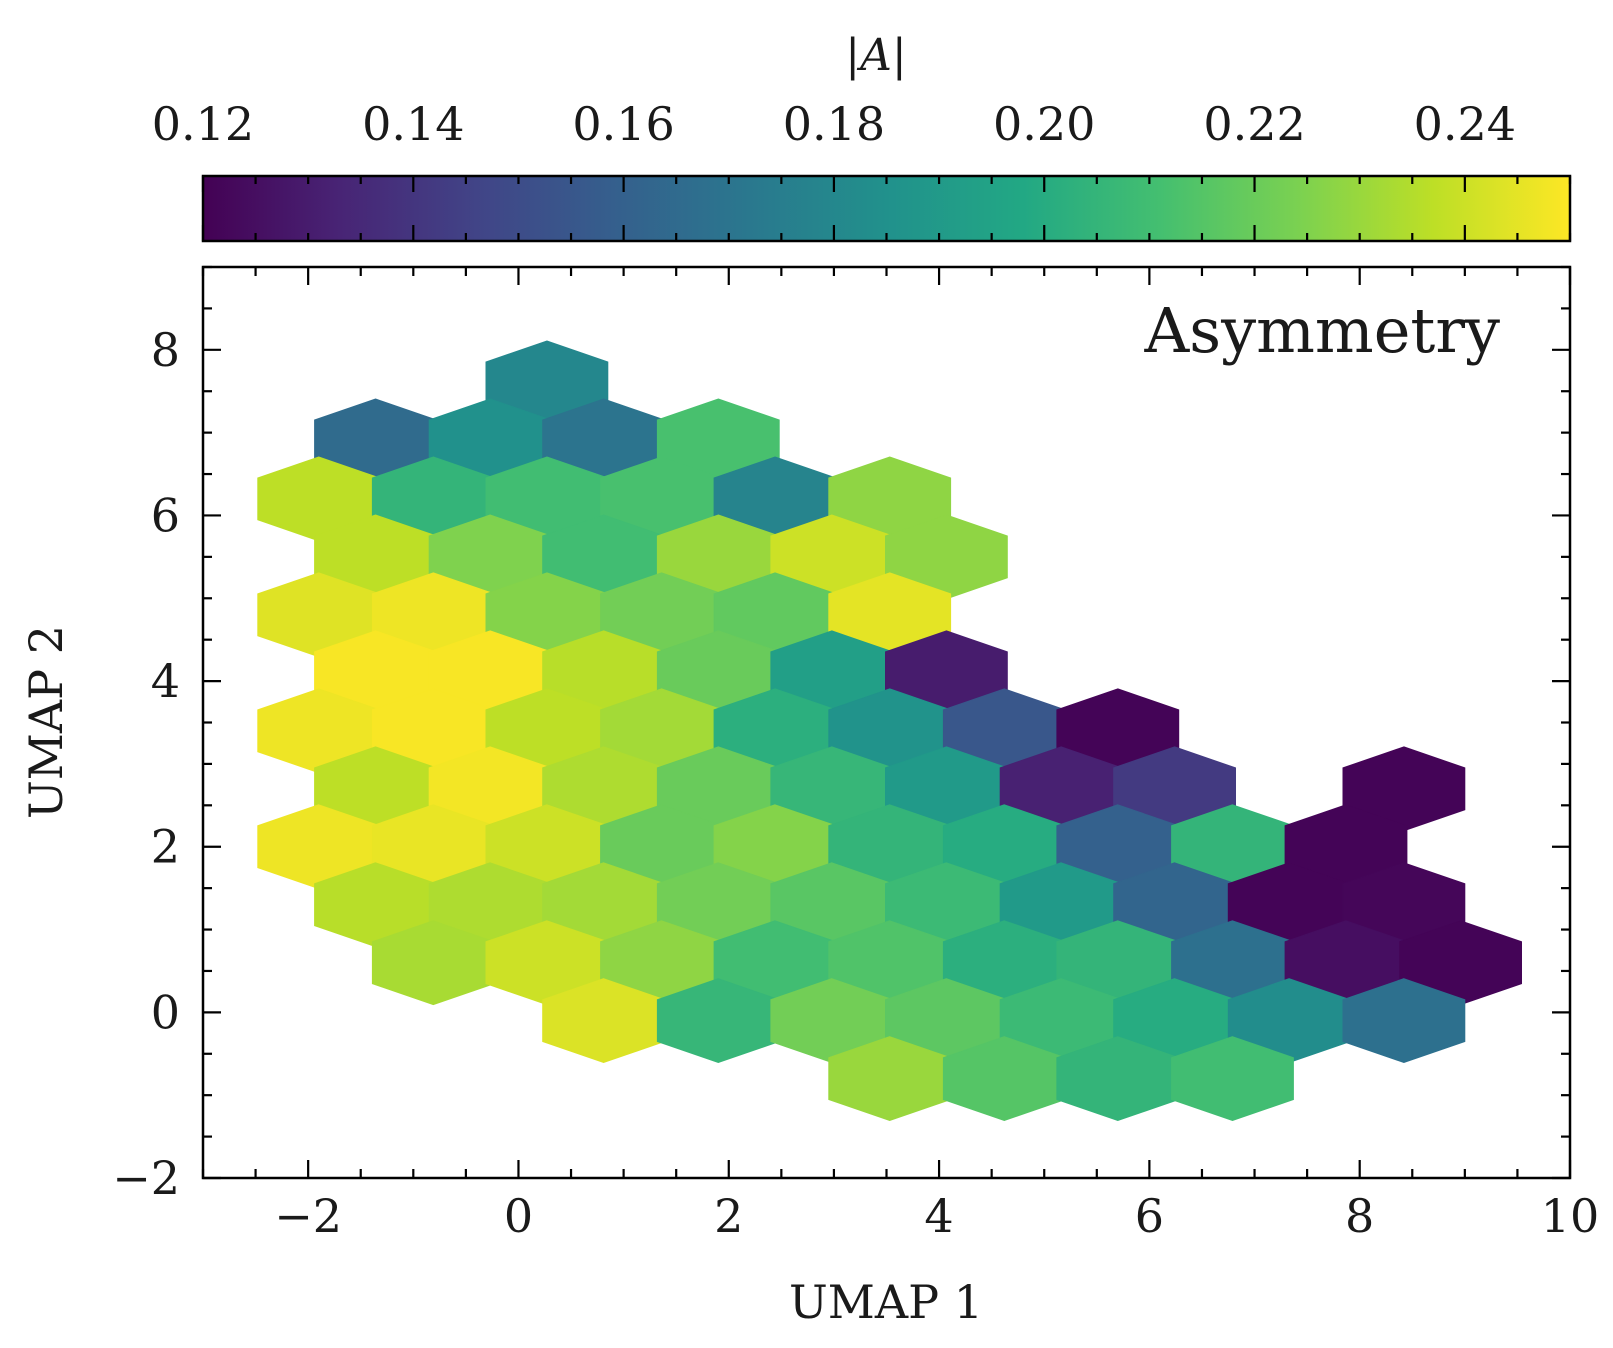  Describe the element at coordinates (1254, 124) in the screenshot. I see `colorbar-tick-label: 0.22` at that location.